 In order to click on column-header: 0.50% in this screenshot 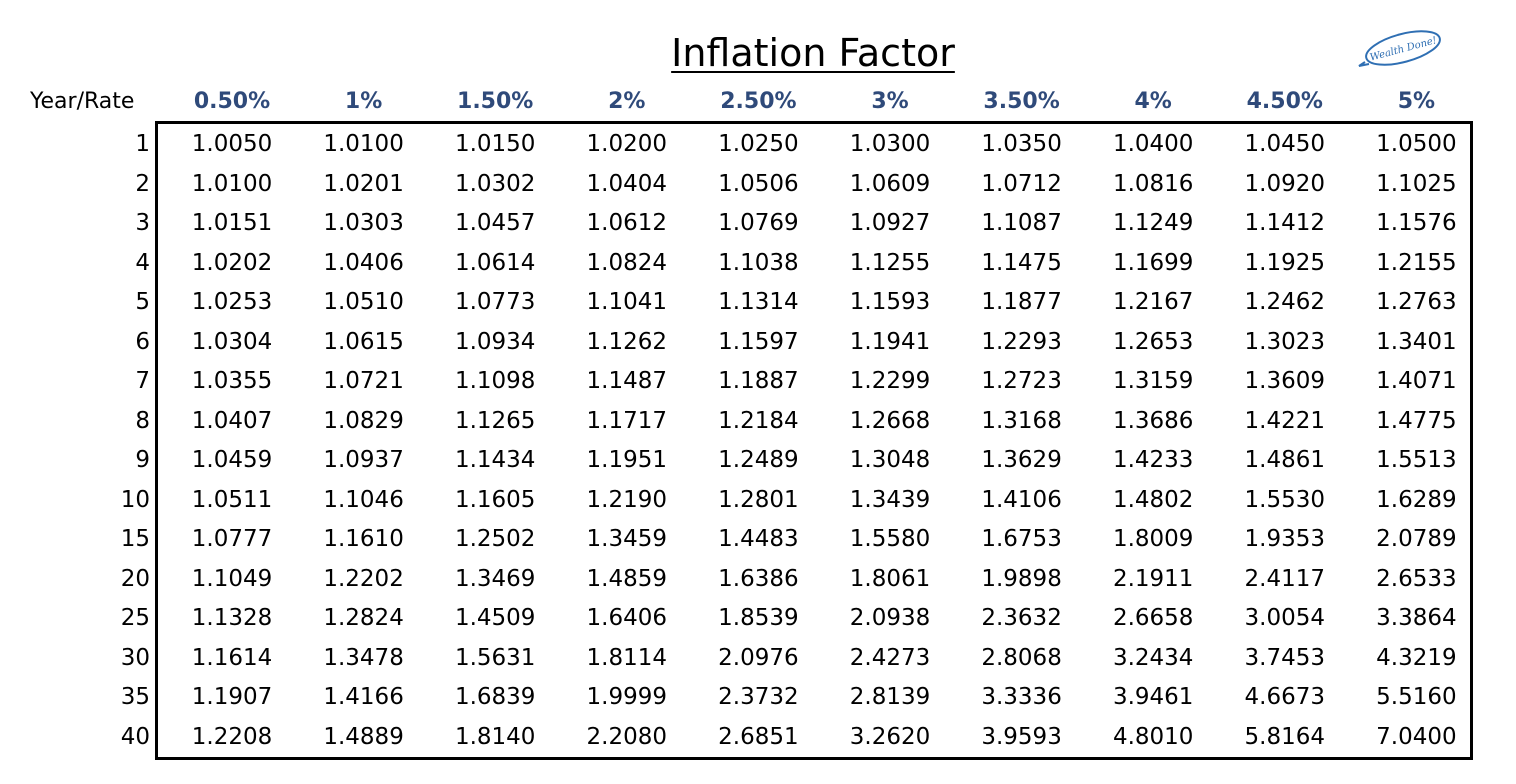, I will do `click(232, 101)`.